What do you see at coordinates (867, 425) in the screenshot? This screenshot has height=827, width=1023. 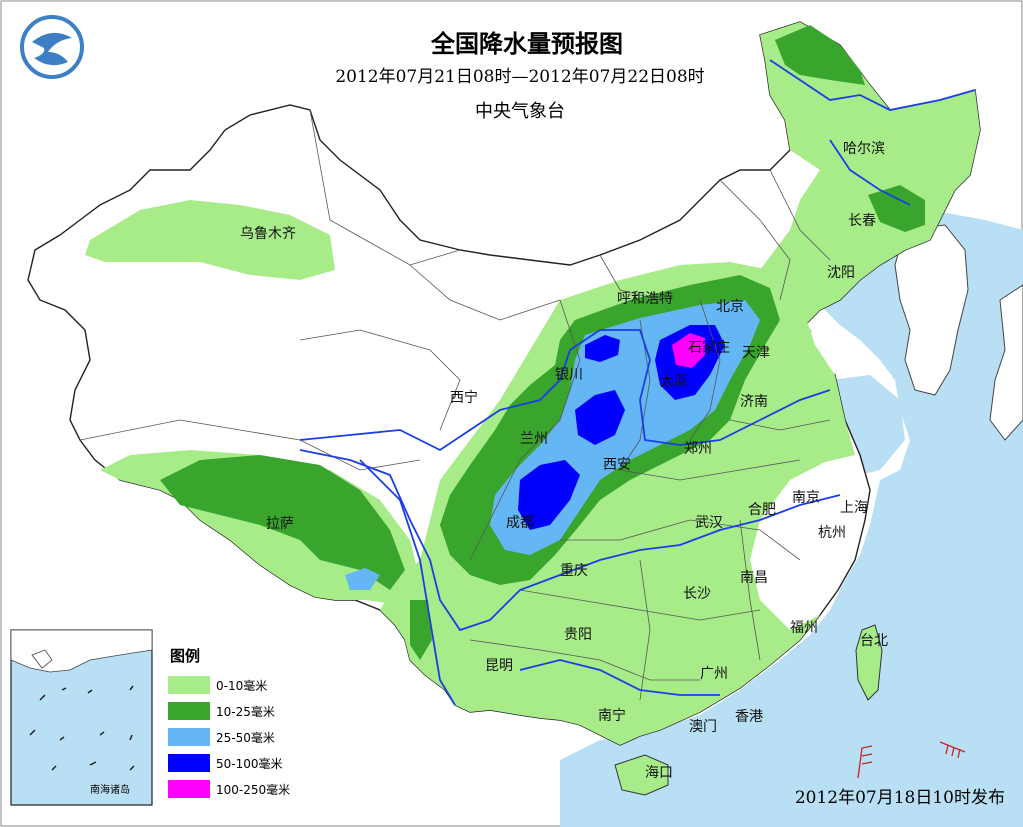 I see `yellow-sea` at bounding box center [867, 425].